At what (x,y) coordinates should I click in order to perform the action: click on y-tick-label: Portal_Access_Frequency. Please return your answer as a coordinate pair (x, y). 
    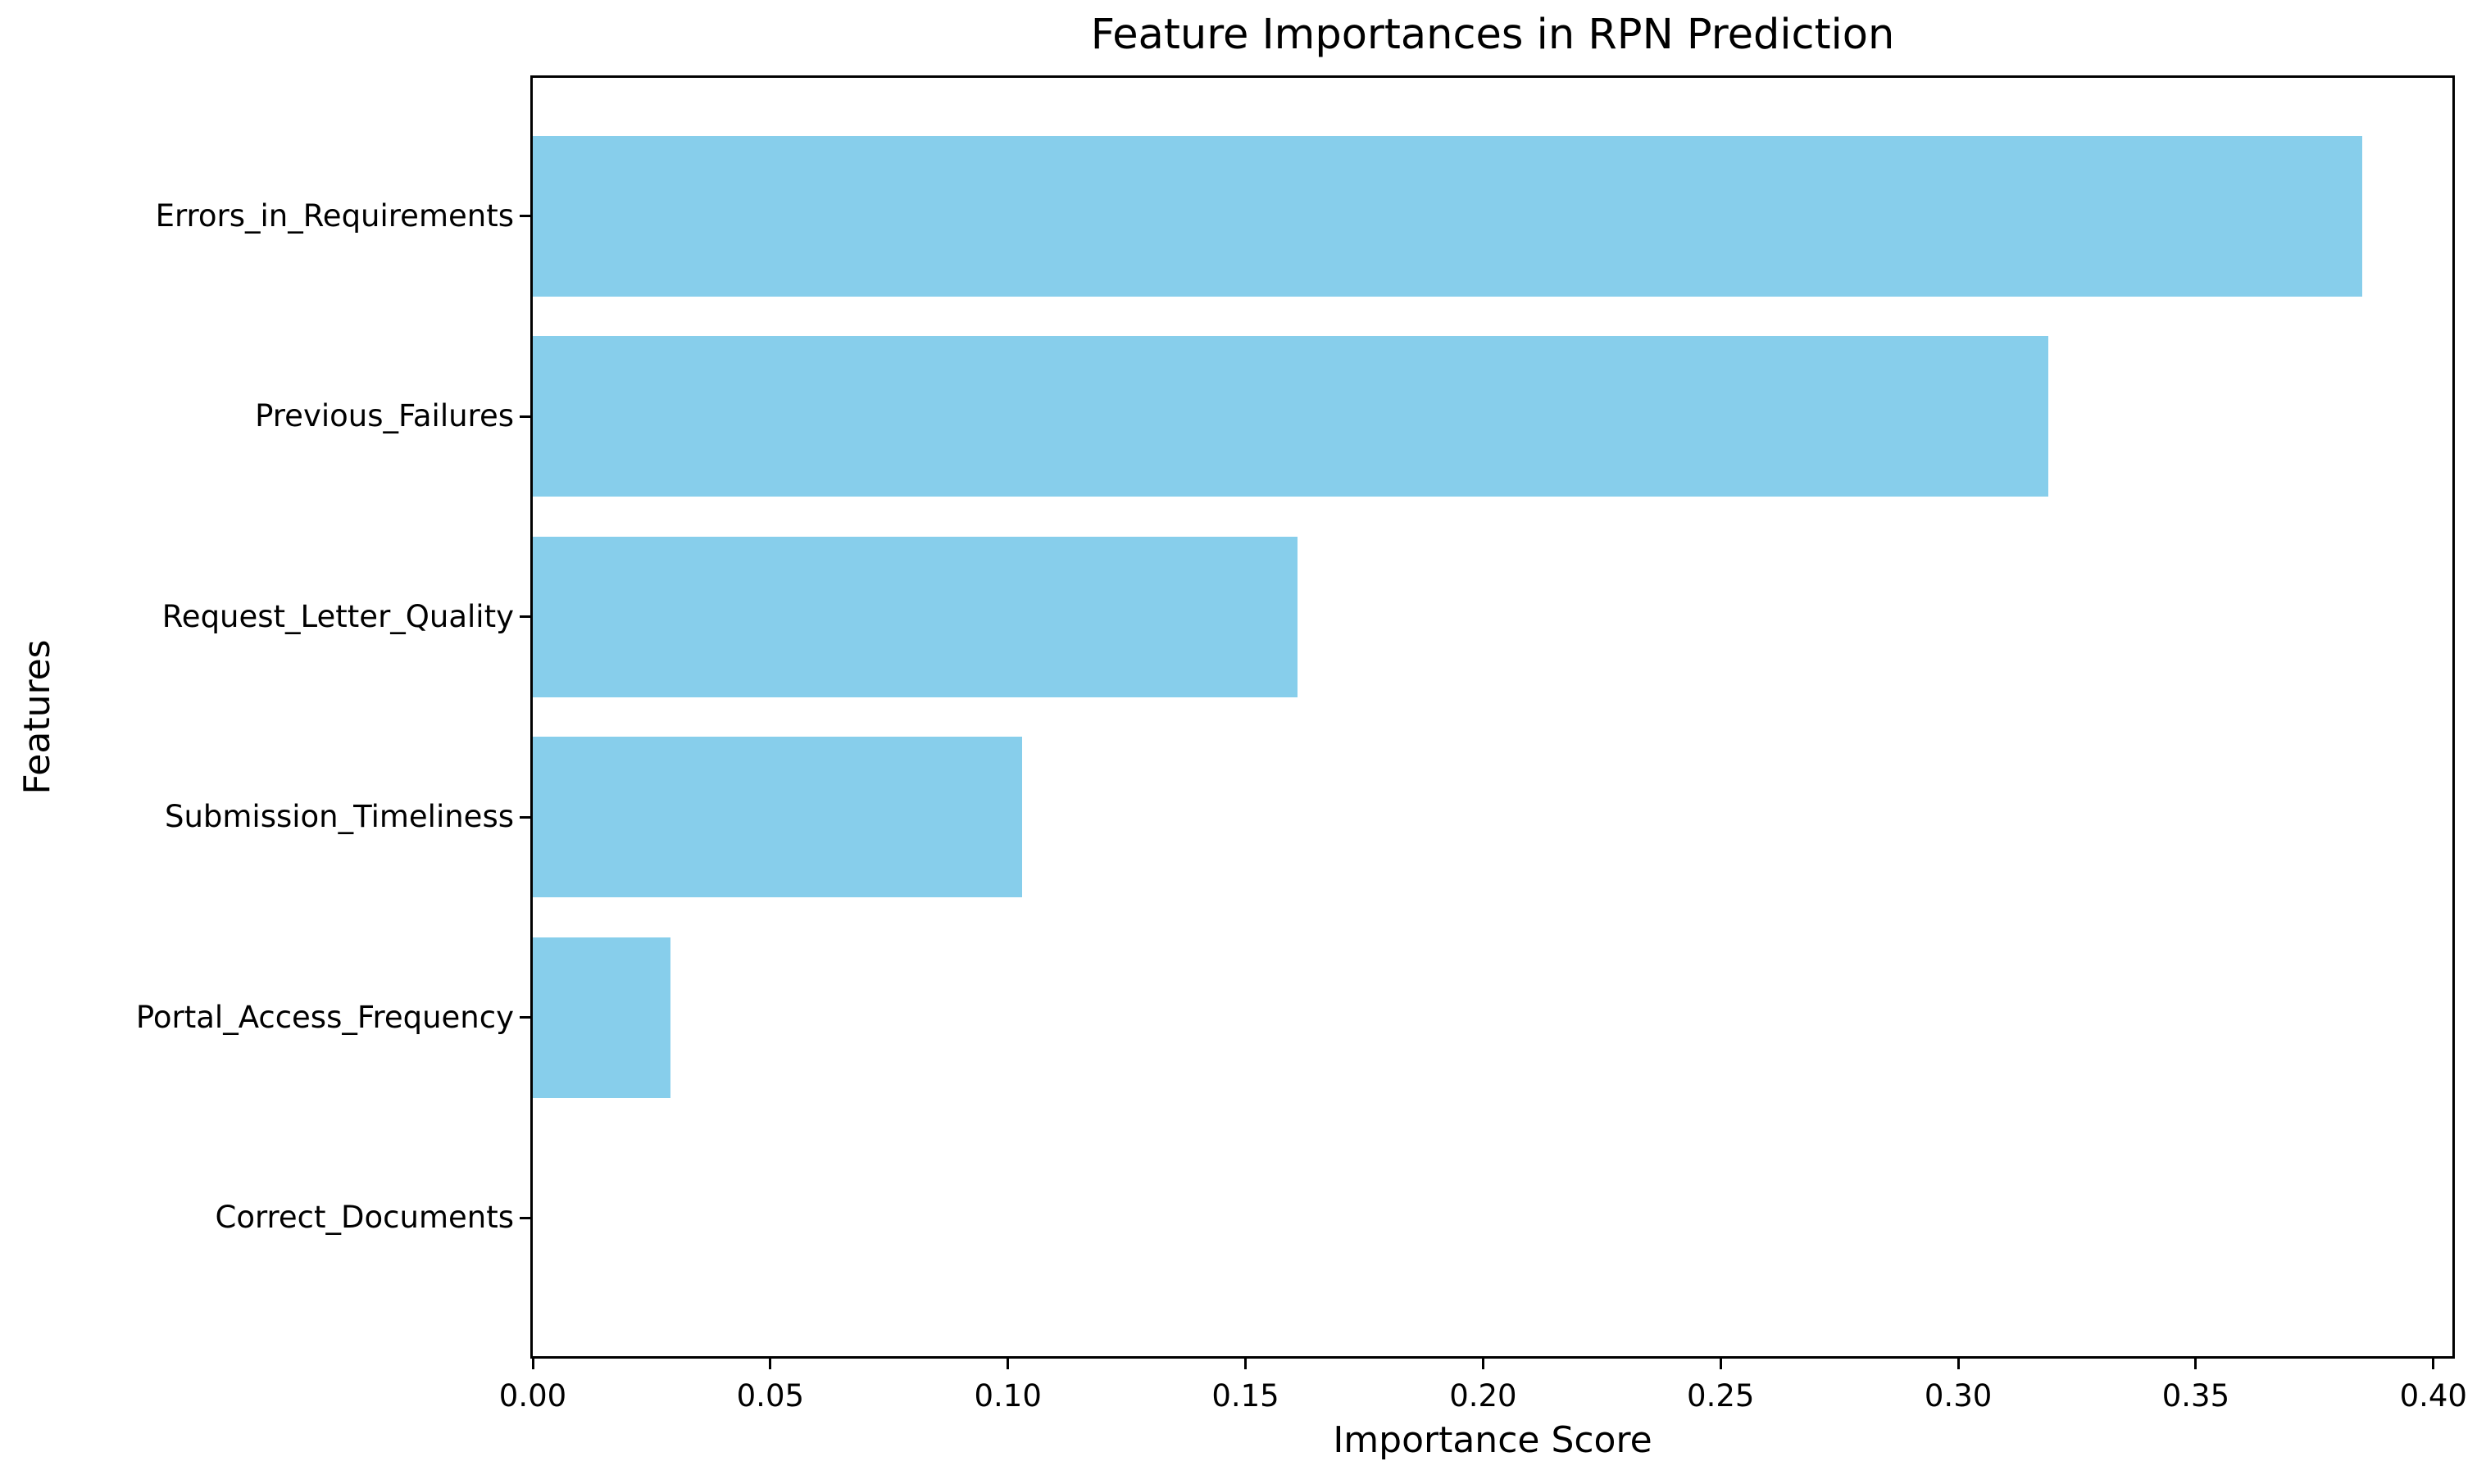
    Looking at the image, I should click on (324, 1017).